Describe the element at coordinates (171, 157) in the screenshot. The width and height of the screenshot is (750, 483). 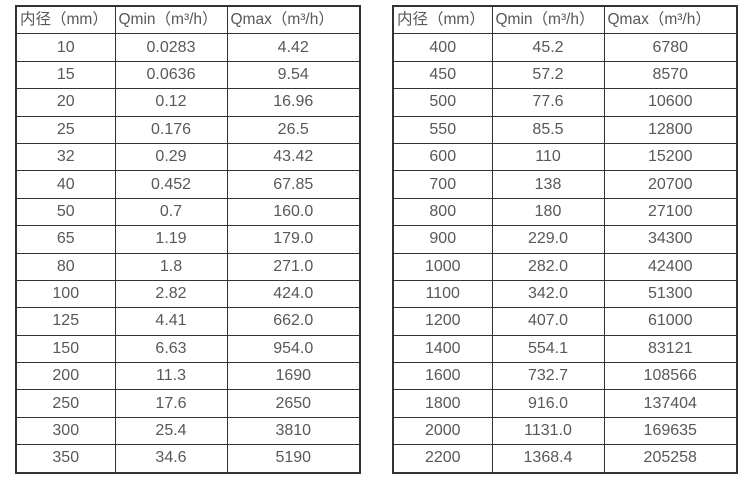
I see `table-cell: 0.29` at that location.